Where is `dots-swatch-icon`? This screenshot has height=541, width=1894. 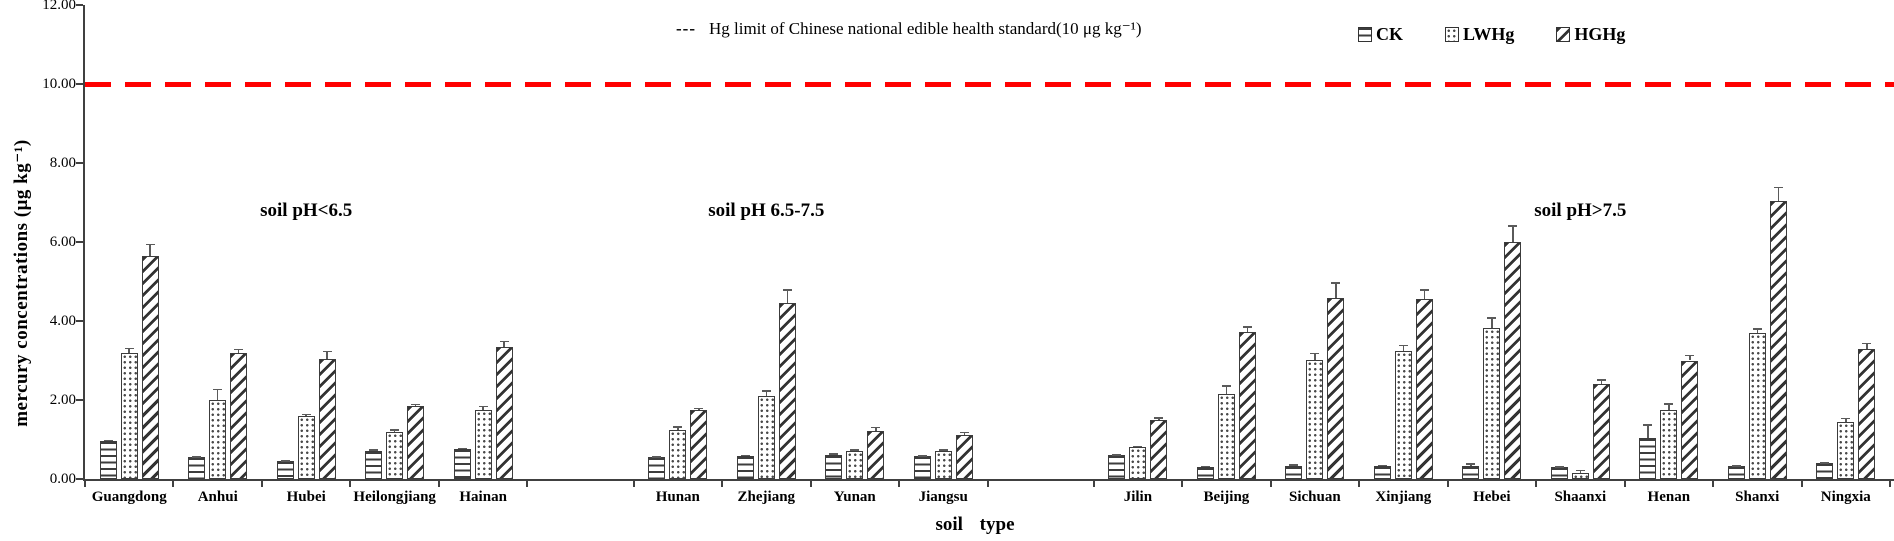
dots-swatch-icon is located at coordinates (1452, 34).